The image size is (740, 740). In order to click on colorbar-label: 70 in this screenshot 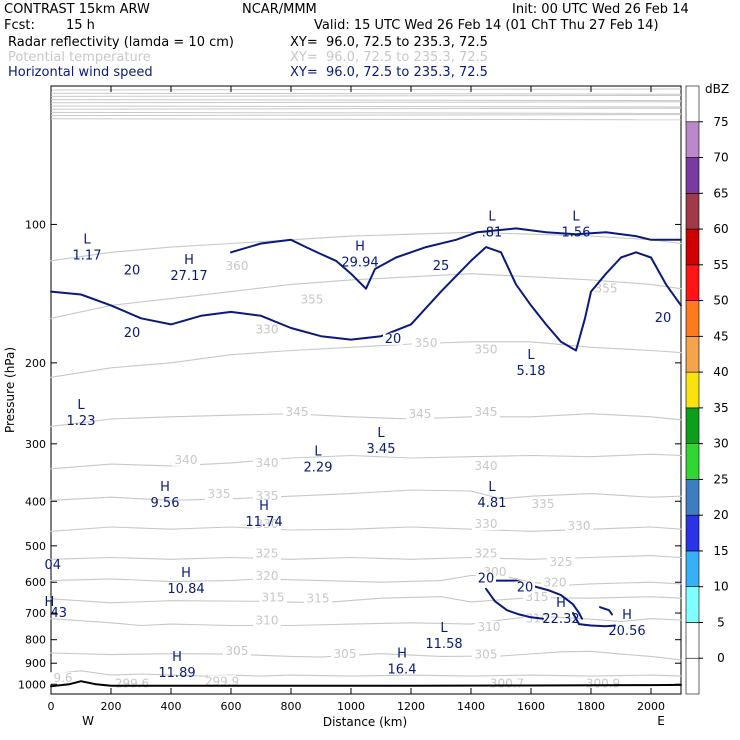, I will do `click(720, 158)`.